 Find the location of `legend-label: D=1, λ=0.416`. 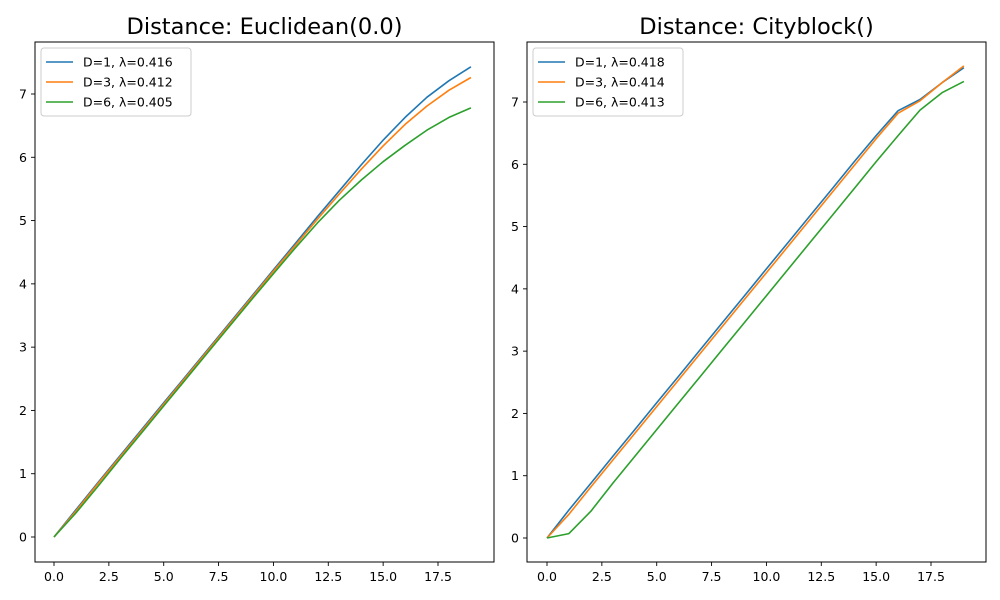

legend-label: D=1, λ=0.416 is located at coordinates (128, 62).